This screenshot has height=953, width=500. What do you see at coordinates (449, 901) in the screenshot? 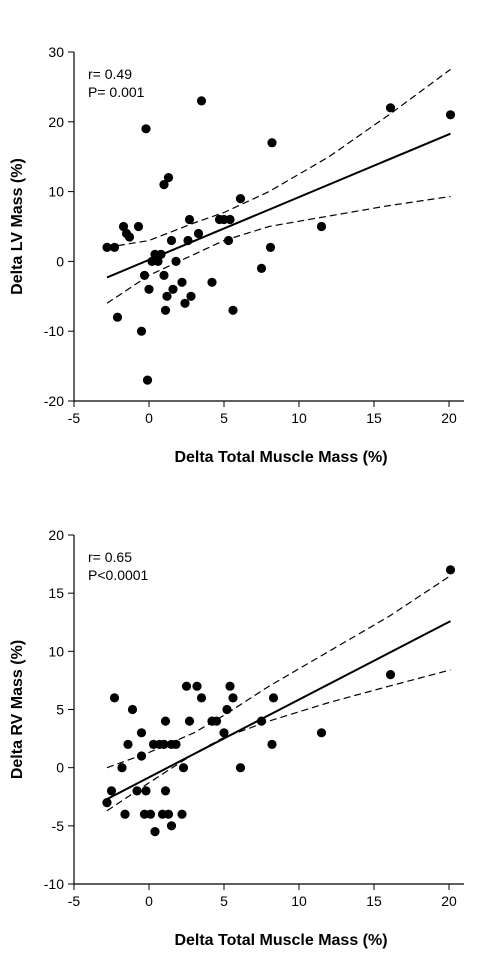
I see `rv-x-tick-label: 20` at bounding box center [449, 901].